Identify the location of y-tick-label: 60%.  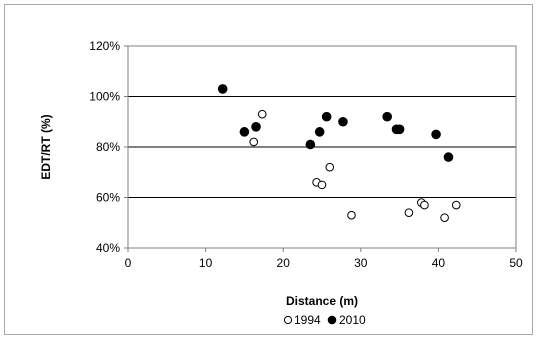
(108, 198).